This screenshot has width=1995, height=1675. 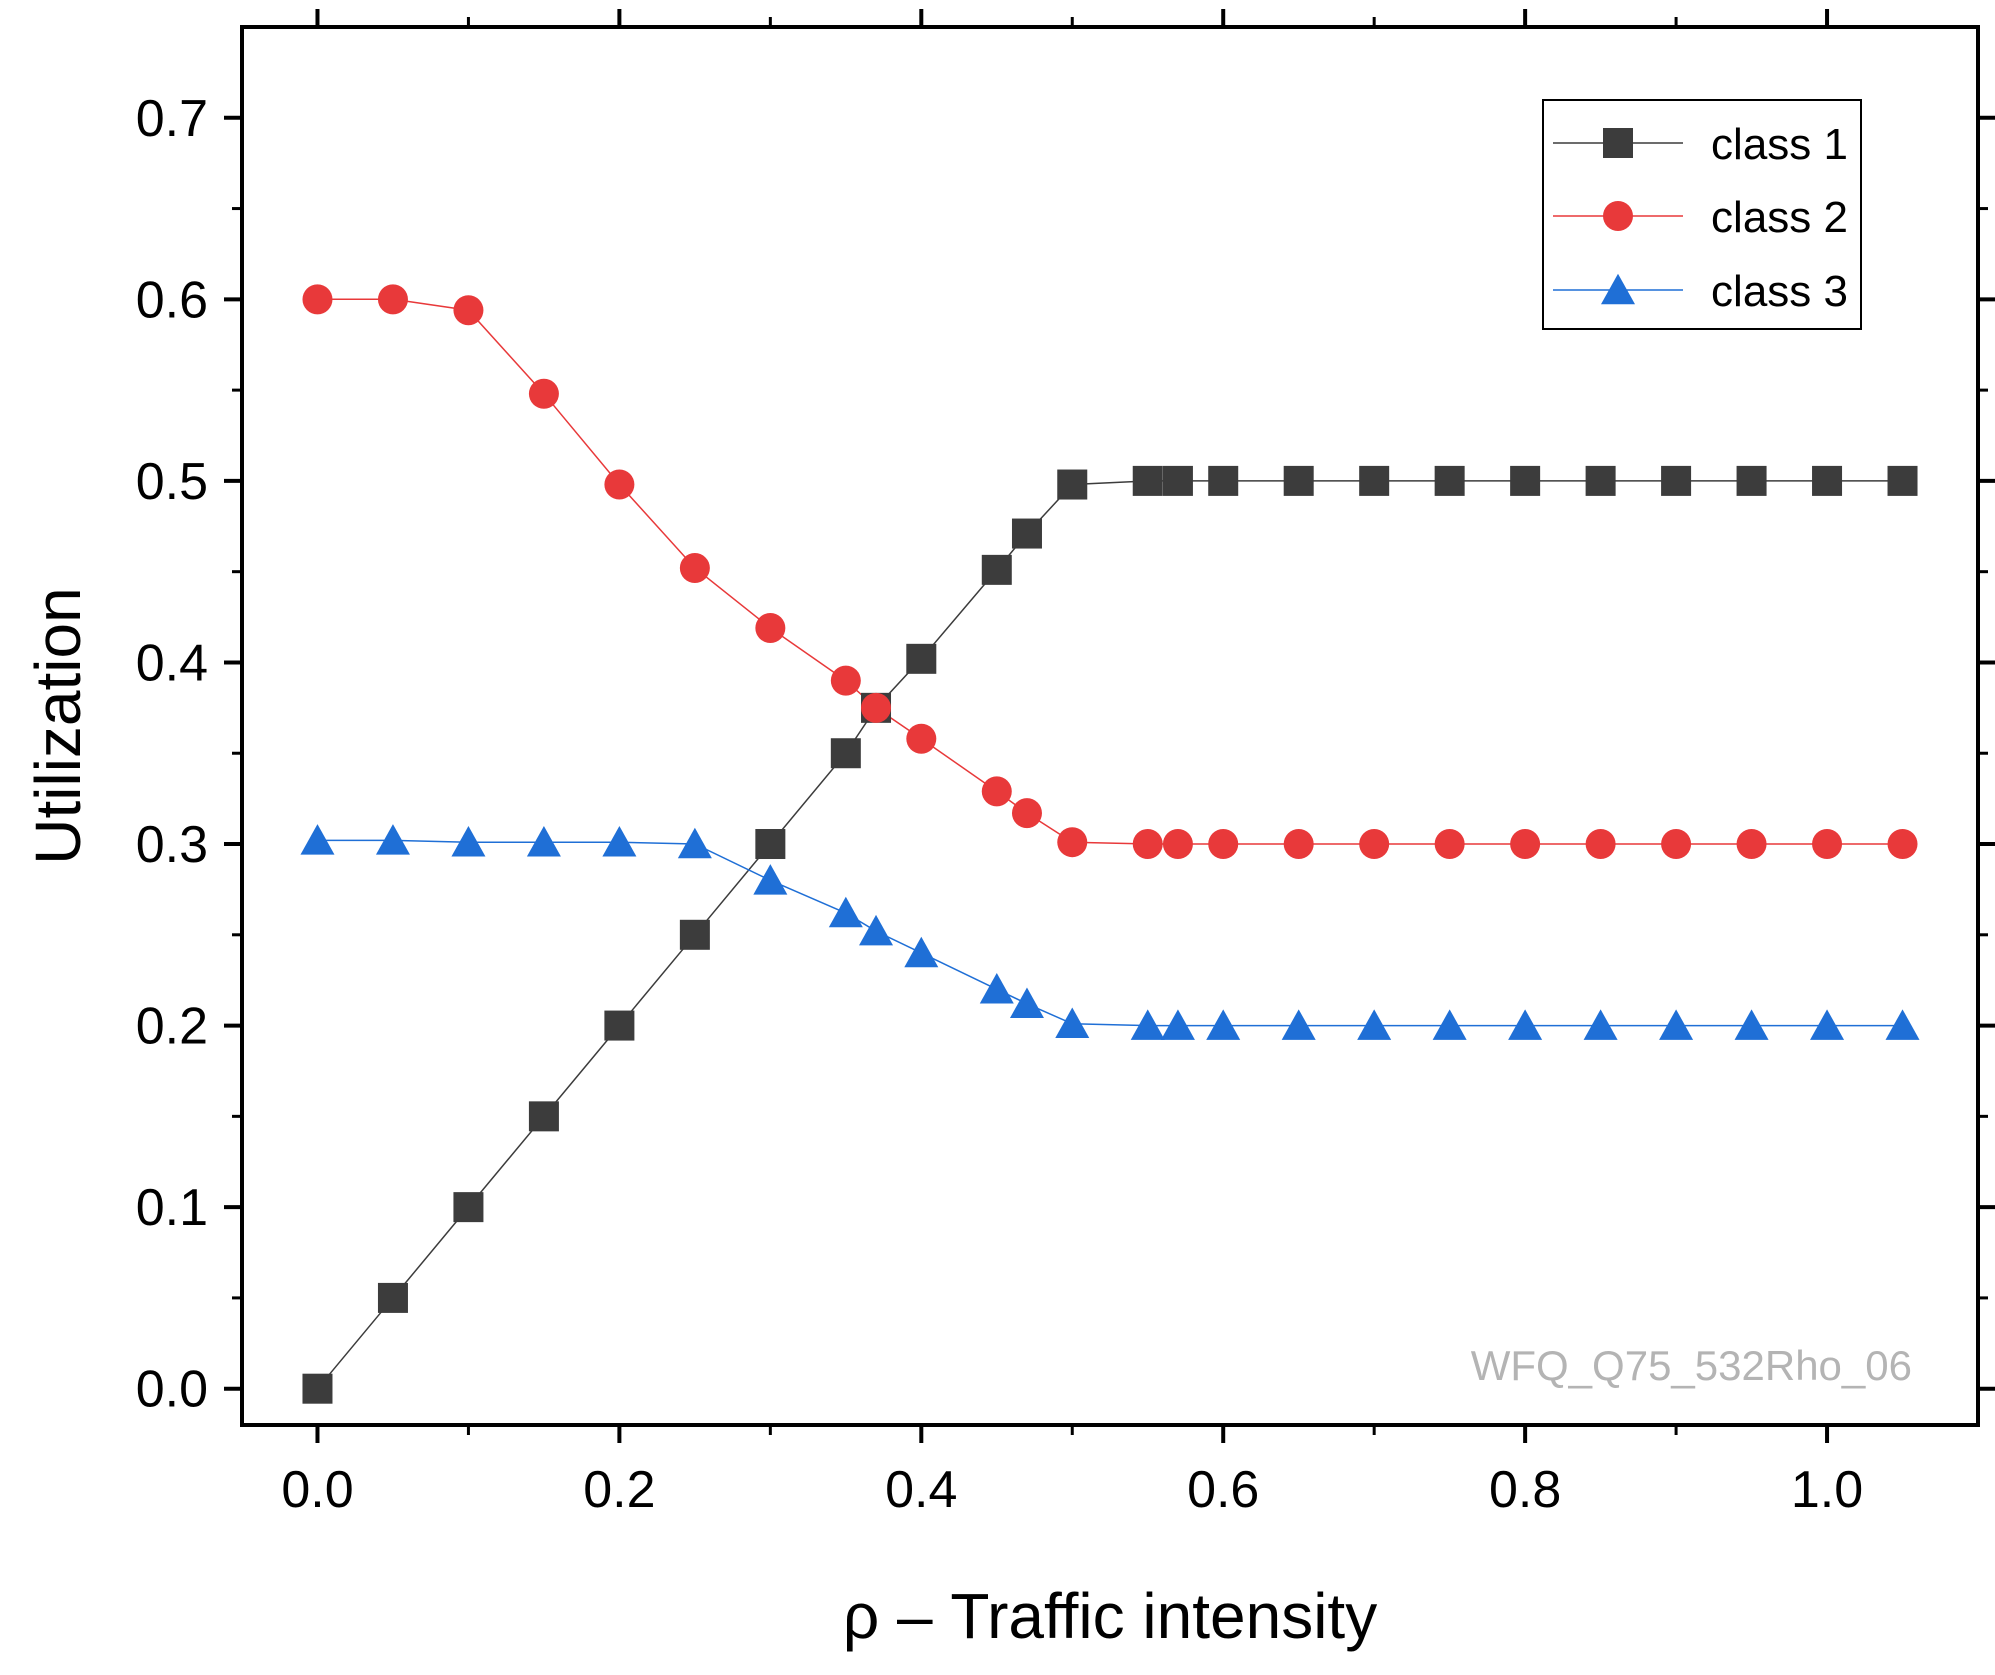 I want to click on x-tick-label: 0.2, so click(x=619, y=1490).